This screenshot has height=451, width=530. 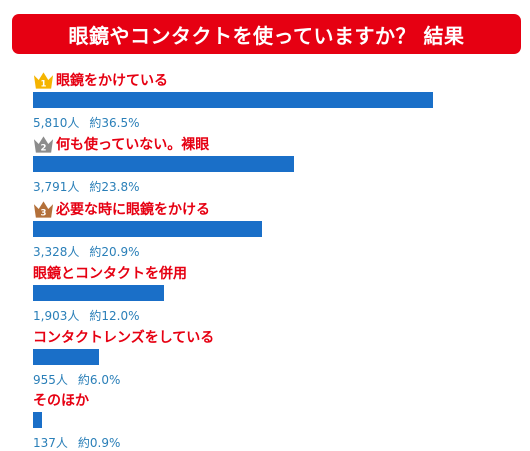 What do you see at coordinates (273, 400) in the screenshot?
I see `item-label-row: そのほか` at bounding box center [273, 400].